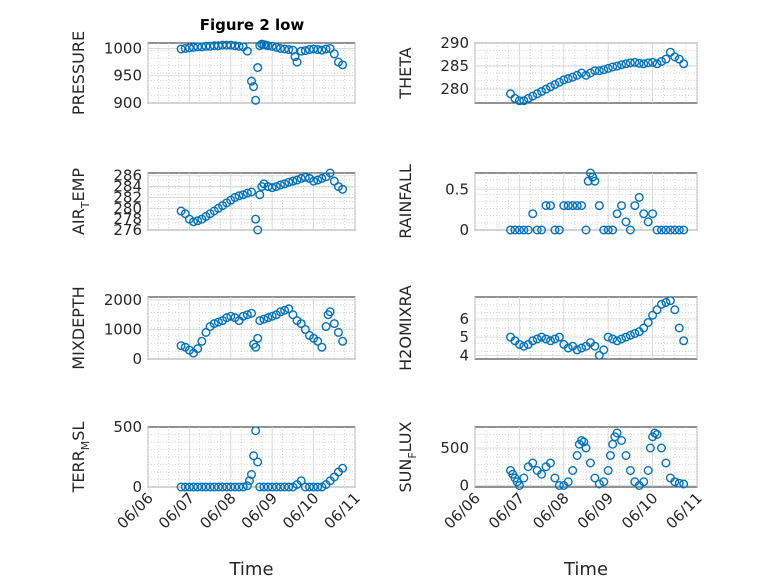 The height and width of the screenshot is (583, 778). What do you see at coordinates (457, 189) in the screenshot?
I see `y-tick-label: 0.5` at bounding box center [457, 189].